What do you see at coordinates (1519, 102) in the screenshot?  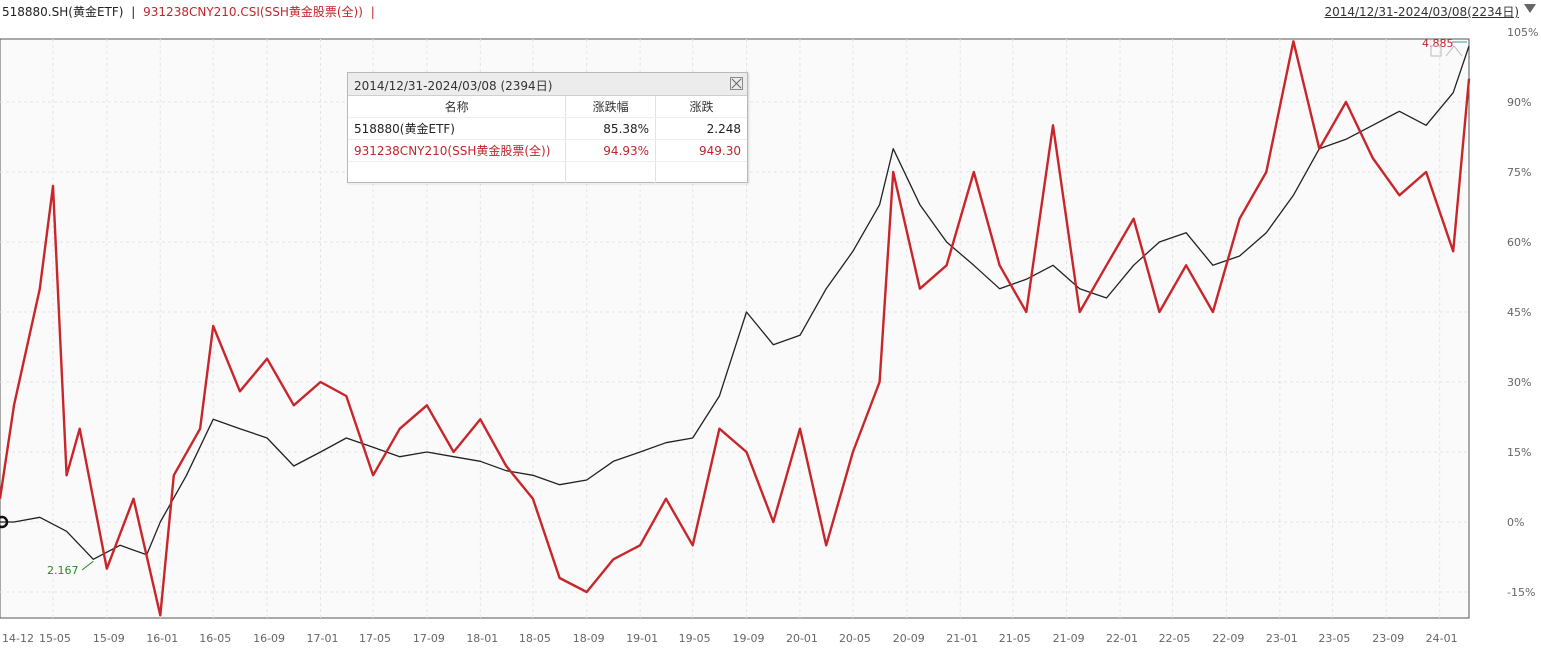 I see `y-tick-label: 90%` at bounding box center [1519, 102].